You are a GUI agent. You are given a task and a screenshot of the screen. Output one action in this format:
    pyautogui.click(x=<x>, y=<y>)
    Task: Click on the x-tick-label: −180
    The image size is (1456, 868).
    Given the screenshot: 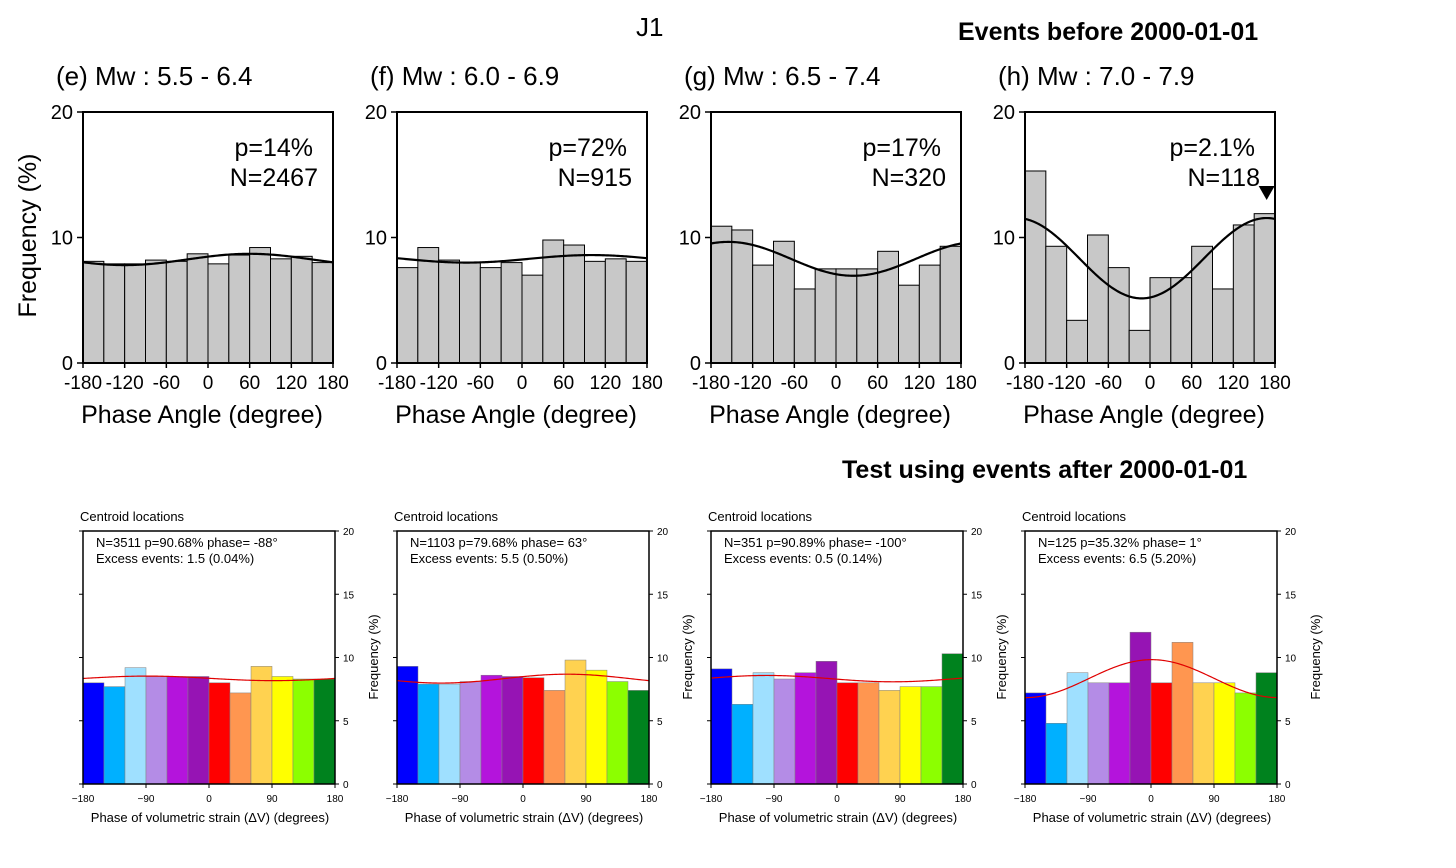 What is the action you would take?
    pyautogui.click(x=83, y=799)
    